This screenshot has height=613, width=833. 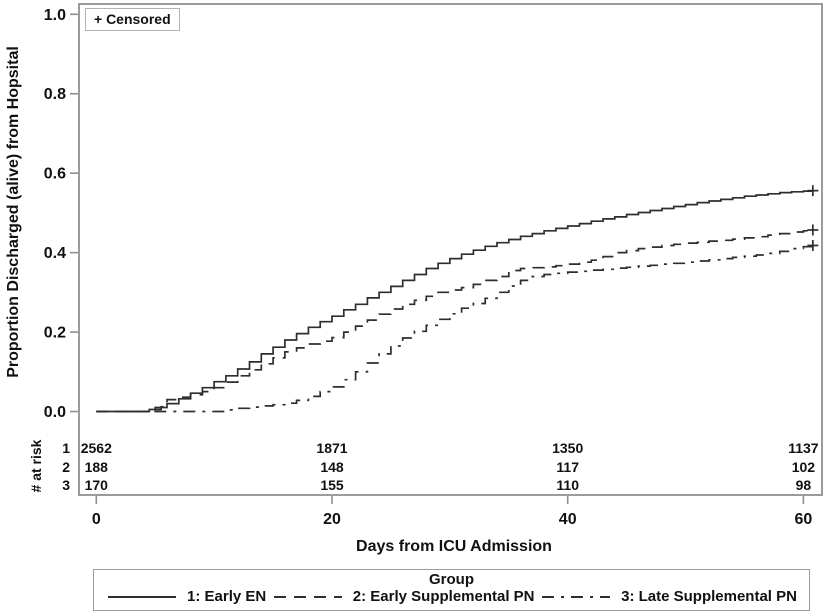 I want to click on legend-entry-label: 1: Early EN, so click(x=227, y=596).